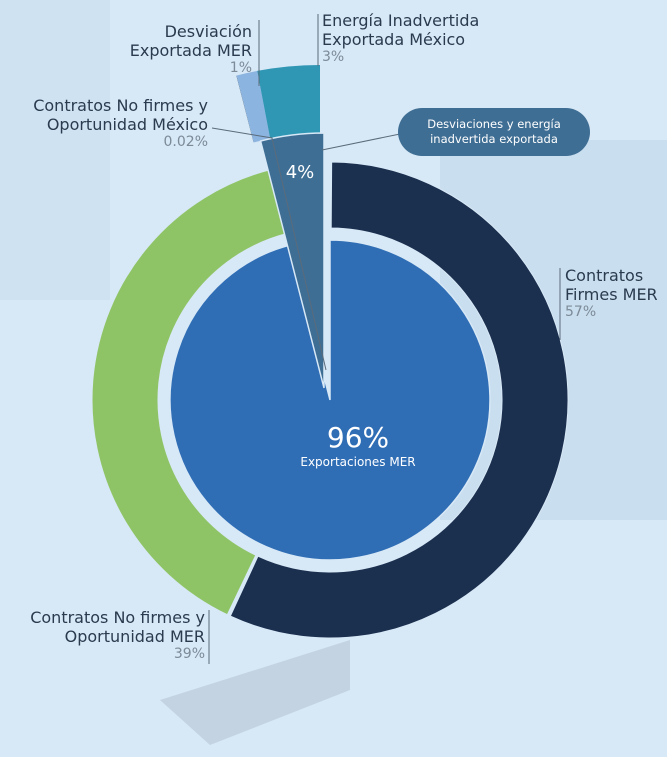 The height and width of the screenshot is (757, 667). What do you see at coordinates (581, 312) in the screenshot?
I see `segment-value: 57%` at bounding box center [581, 312].